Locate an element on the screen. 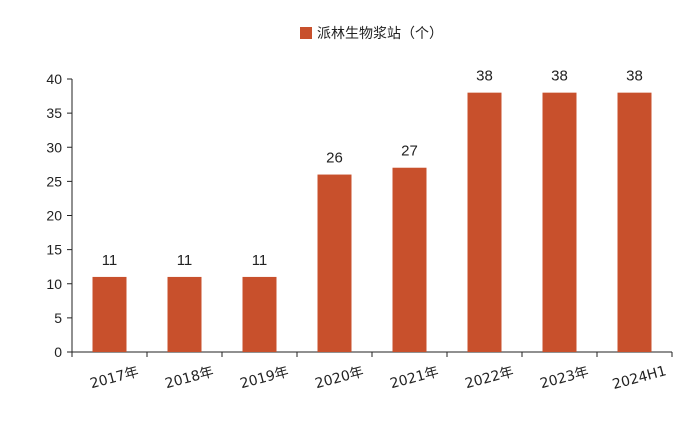  data-label: 27 is located at coordinates (409, 151).